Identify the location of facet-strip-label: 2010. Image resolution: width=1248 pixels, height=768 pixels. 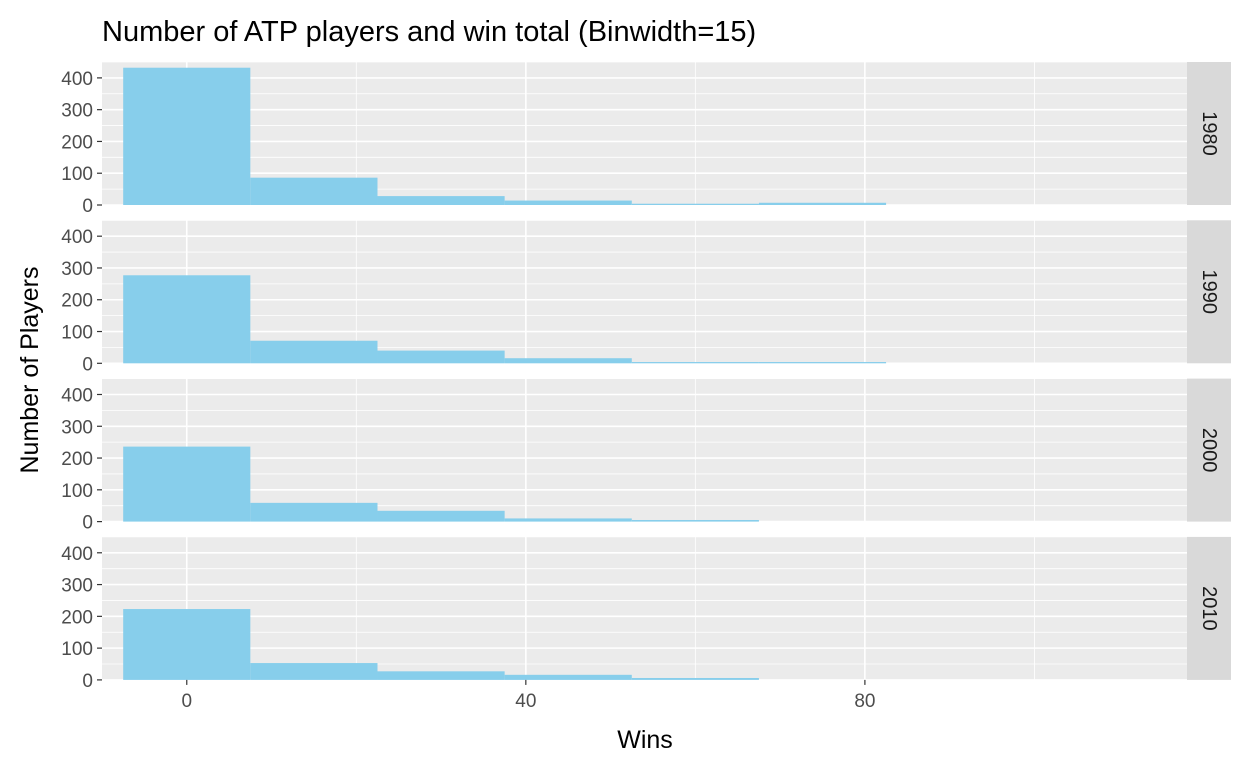
(1209, 608).